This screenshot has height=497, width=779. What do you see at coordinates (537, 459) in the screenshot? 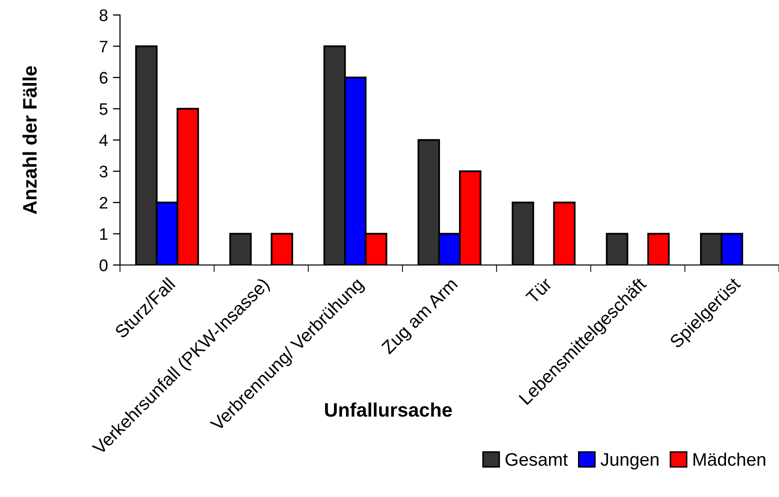
I see `legend-label: Gesamt` at bounding box center [537, 459].